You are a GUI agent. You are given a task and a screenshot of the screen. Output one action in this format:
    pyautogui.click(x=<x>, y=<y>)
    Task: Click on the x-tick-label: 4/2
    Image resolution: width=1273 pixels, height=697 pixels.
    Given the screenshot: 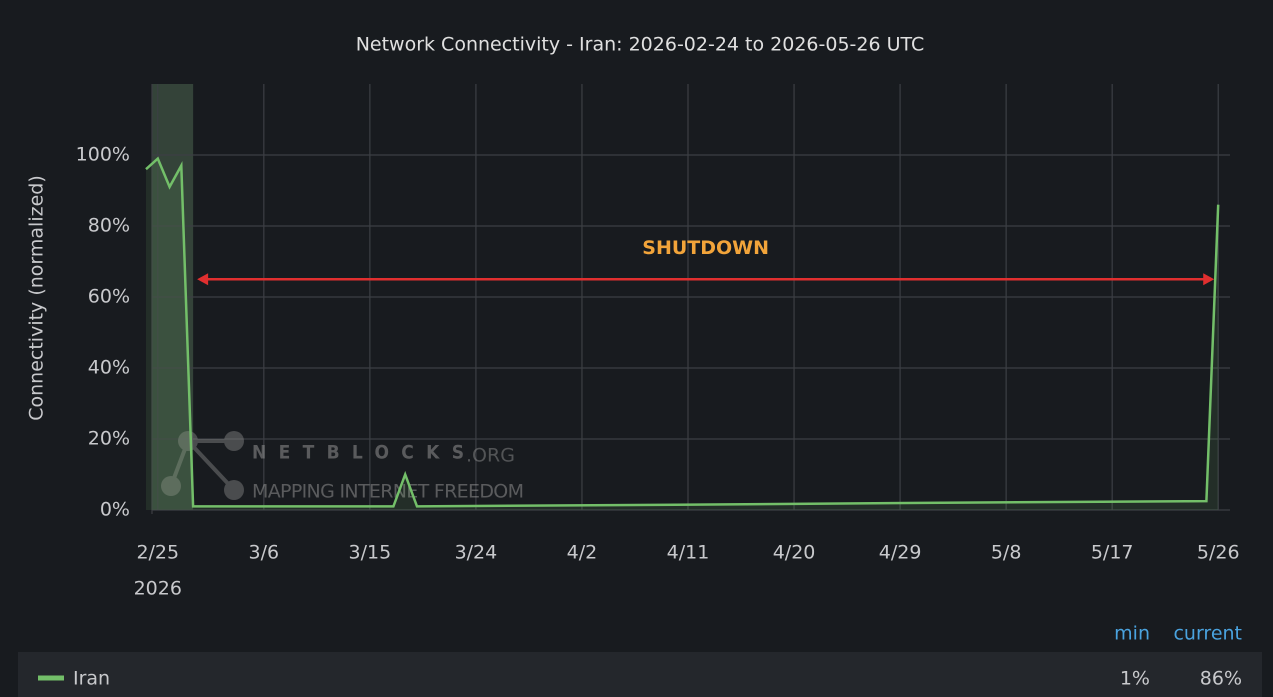 What is the action you would take?
    pyautogui.click(x=582, y=553)
    